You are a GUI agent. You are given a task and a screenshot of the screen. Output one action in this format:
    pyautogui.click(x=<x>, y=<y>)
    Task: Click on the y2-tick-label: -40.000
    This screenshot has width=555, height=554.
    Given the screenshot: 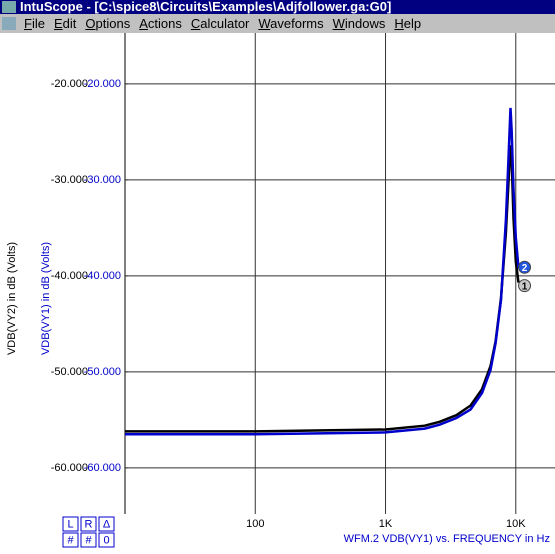 What is the action you would take?
    pyautogui.click(x=102, y=276)
    